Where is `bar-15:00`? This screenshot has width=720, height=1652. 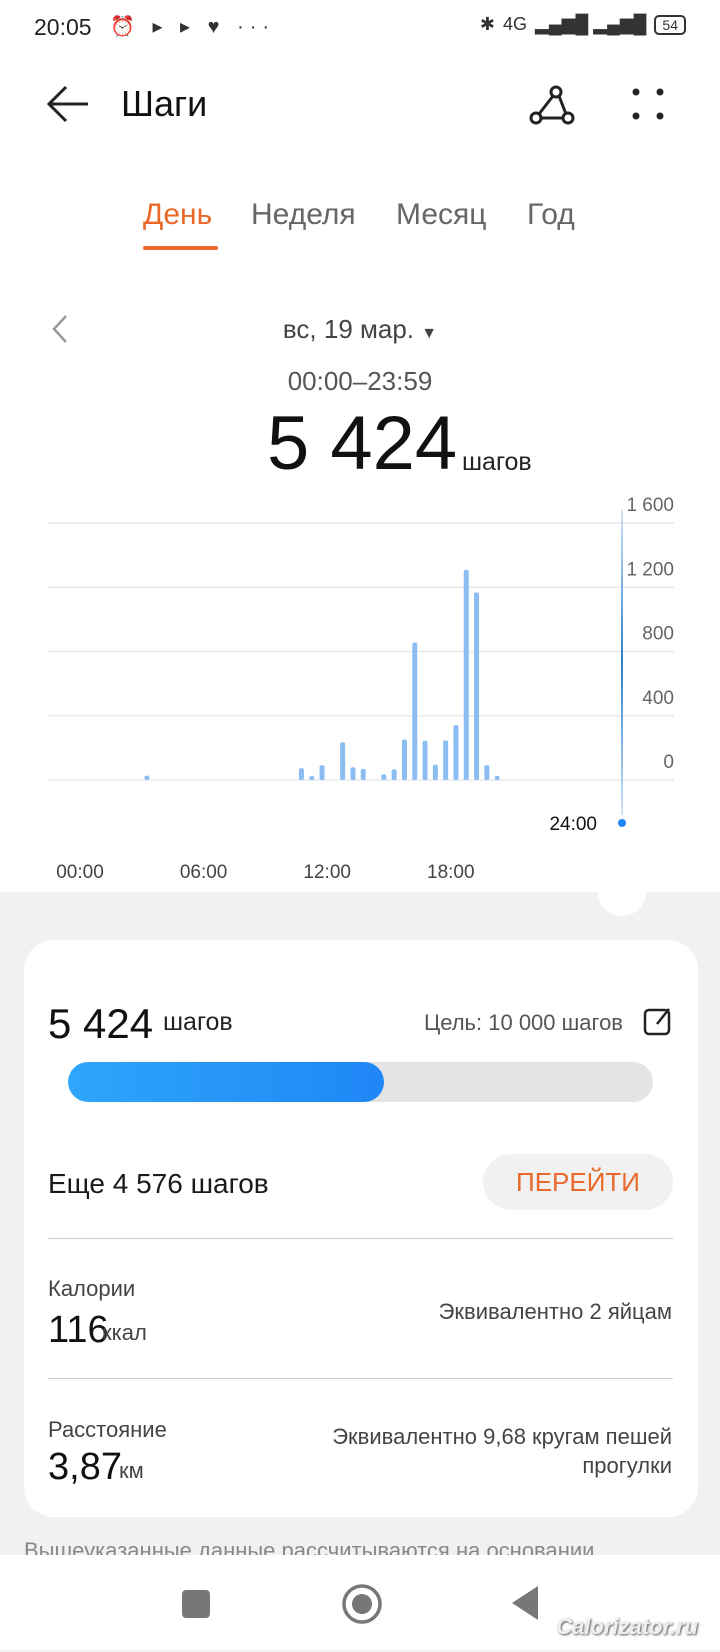 bar-15:00 is located at coordinates (394, 774).